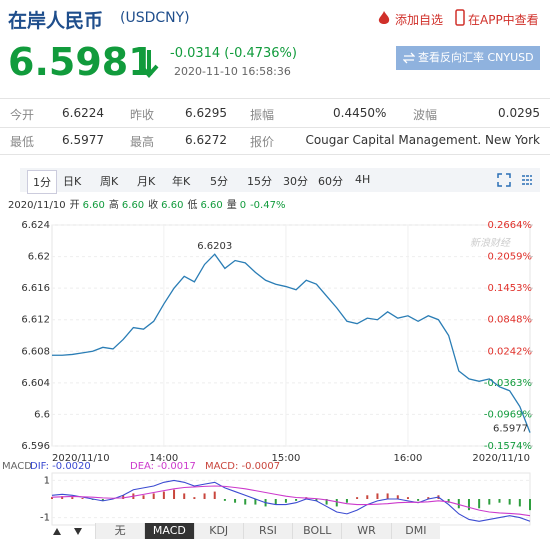 The width and height of the screenshot is (550, 539). What do you see at coordinates (360, 113) in the screenshot?
I see `stat-value: 0.4450%` at bounding box center [360, 113].